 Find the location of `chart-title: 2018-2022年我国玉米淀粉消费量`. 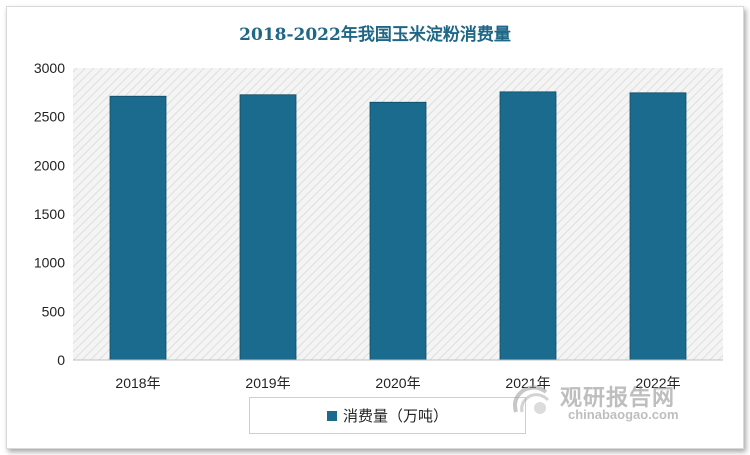

chart-title: 2018-2022年我国玉米淀粉消费量 is located at coordinates (375, 35).